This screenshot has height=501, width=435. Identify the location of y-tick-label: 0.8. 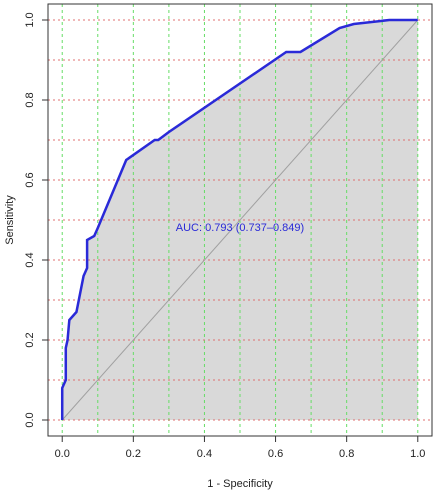
(30, 99).